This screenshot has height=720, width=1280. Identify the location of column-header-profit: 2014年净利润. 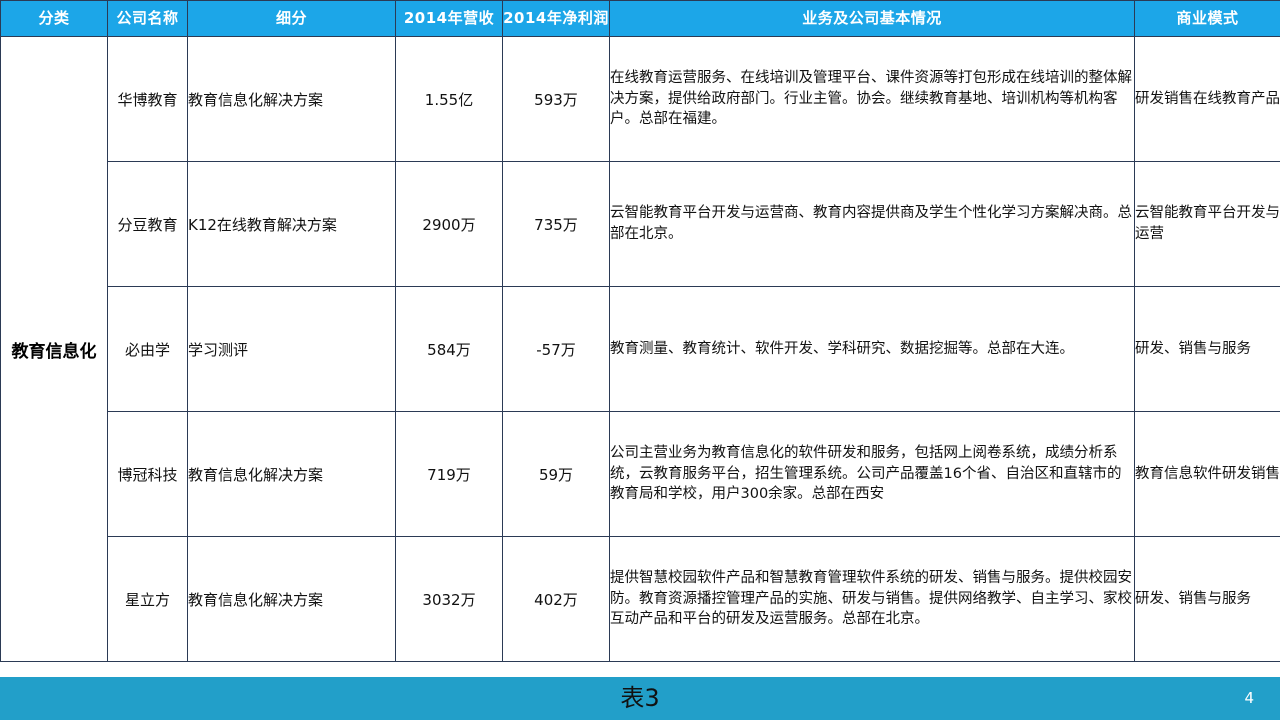
(556, 18).